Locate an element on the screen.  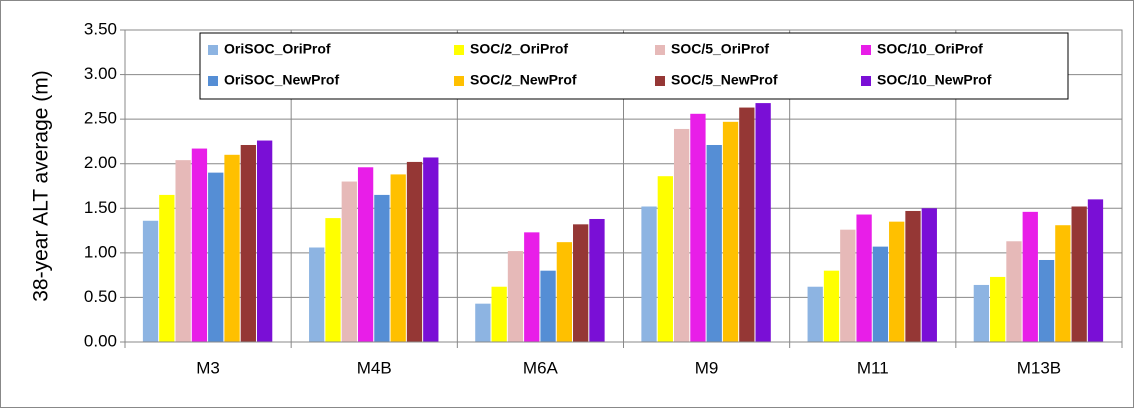
y-tick-label: 3.00 is located at coordinates (100, 73).